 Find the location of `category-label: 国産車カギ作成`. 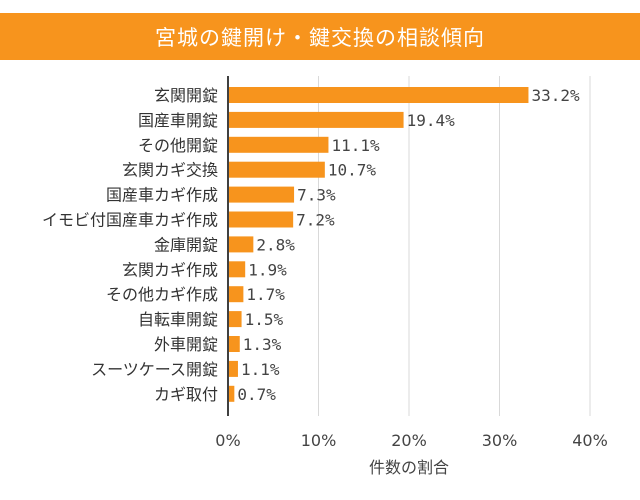

category-label: 国産車カギ作成 is located at coordinates (162, 195).